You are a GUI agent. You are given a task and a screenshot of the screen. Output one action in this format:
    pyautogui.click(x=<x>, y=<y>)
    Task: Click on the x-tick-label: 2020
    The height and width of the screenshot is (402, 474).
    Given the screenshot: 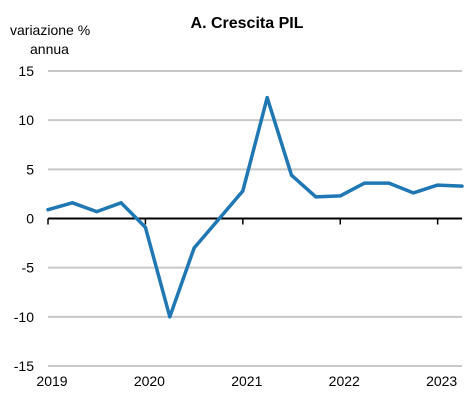 What is the action you would take?
    pyautogui.click(x=149, y=381)
    